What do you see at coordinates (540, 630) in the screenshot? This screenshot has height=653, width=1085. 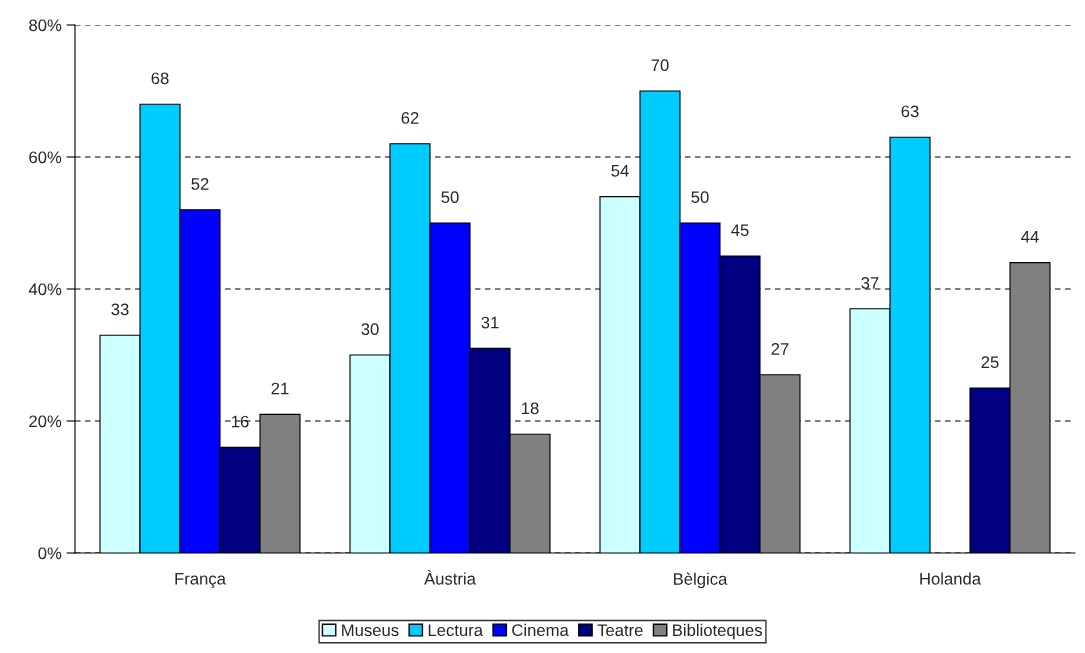 I see `legend-label: Cinema` at bounding box center [540, 630].